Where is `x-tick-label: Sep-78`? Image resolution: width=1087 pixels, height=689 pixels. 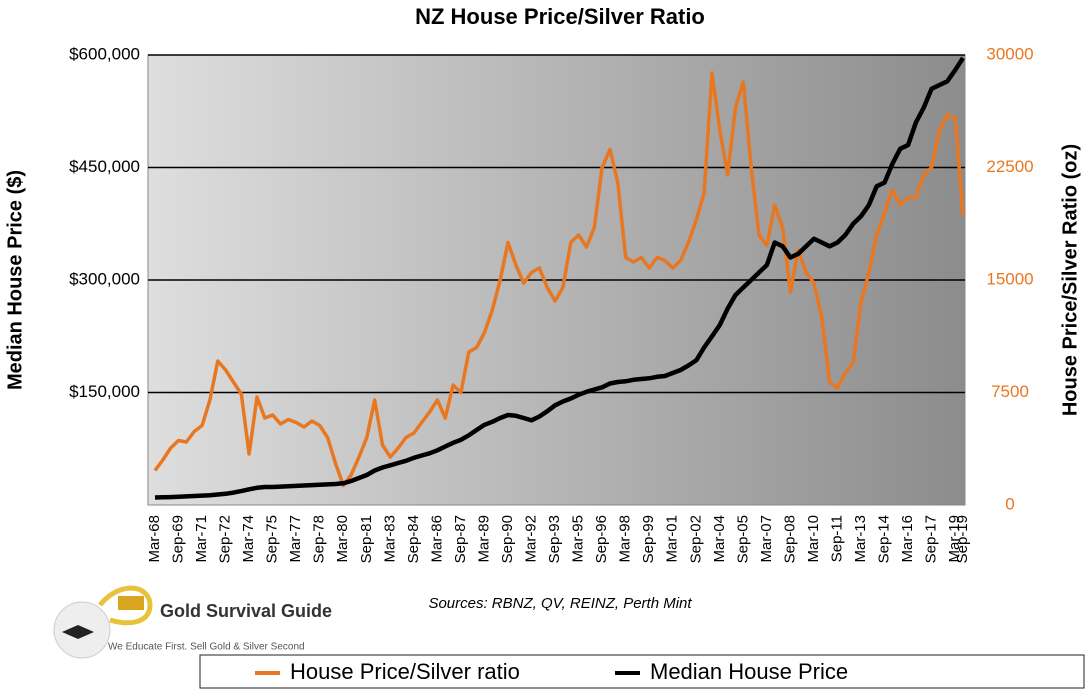 x-tick-label: Sep-78 is located at coordinates (319, 539).